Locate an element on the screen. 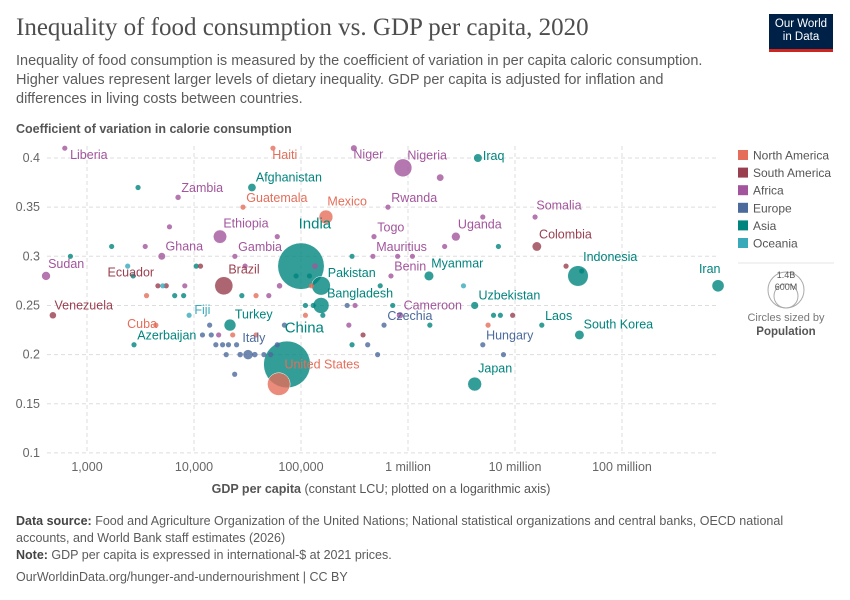 This screenshot has width=850, height=600. data-point-cameroon is located at coordinates (400, 315).